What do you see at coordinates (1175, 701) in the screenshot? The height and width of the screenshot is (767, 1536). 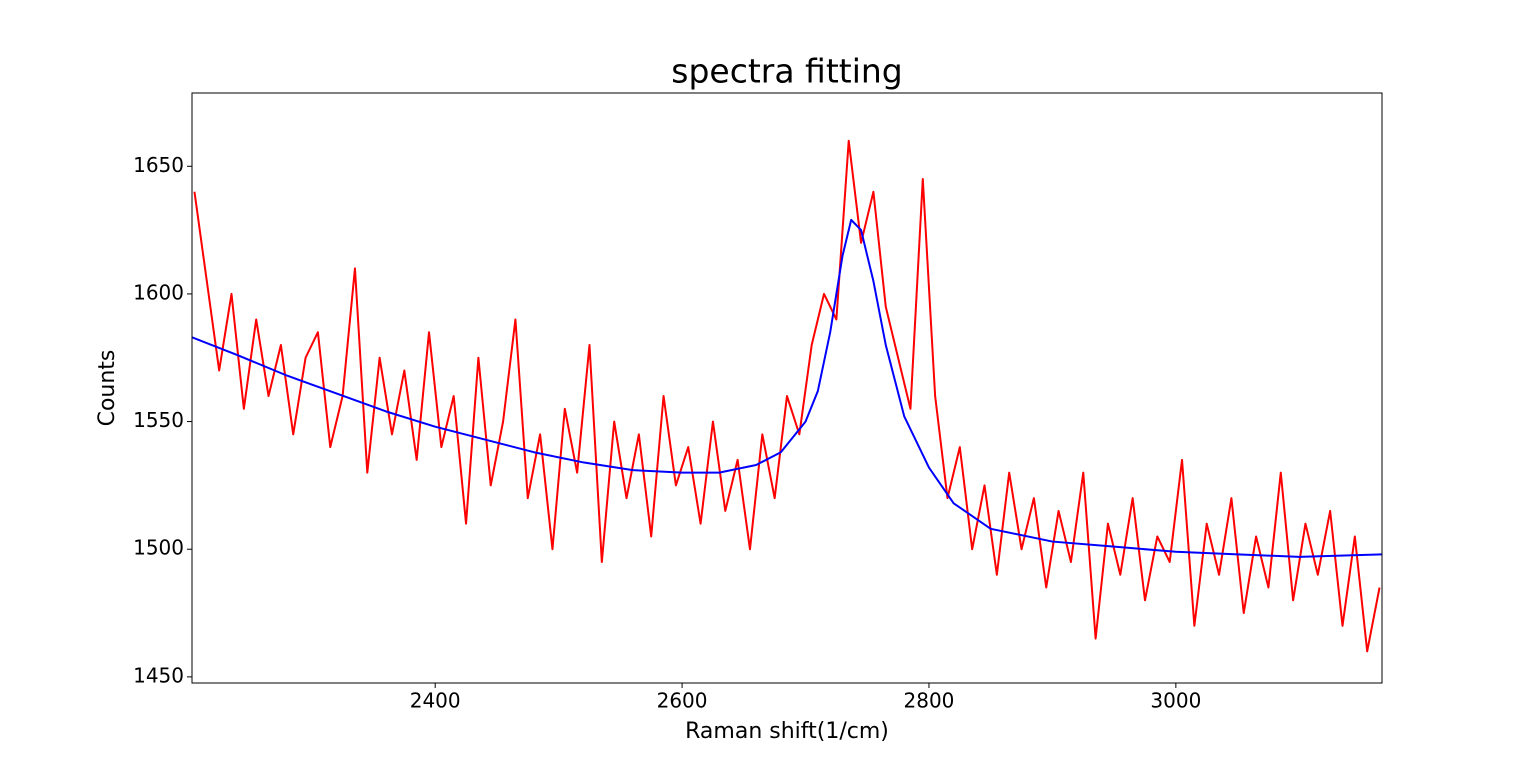 I see `x-tick-label: 3000` at bounding box center [1175, 701].